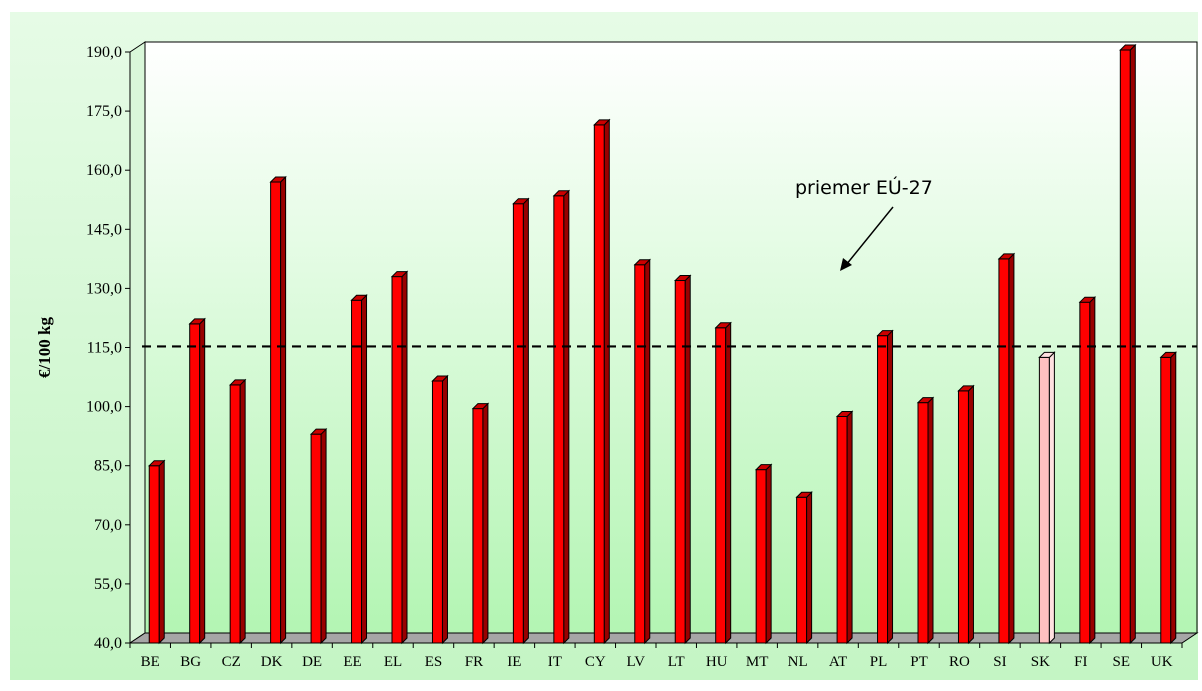 The width and height of the screenshot is (1202, 691). Describe the element at coordinates (104, 407) in the screenshot. I see `y-tick-label: 100,0` at that location.